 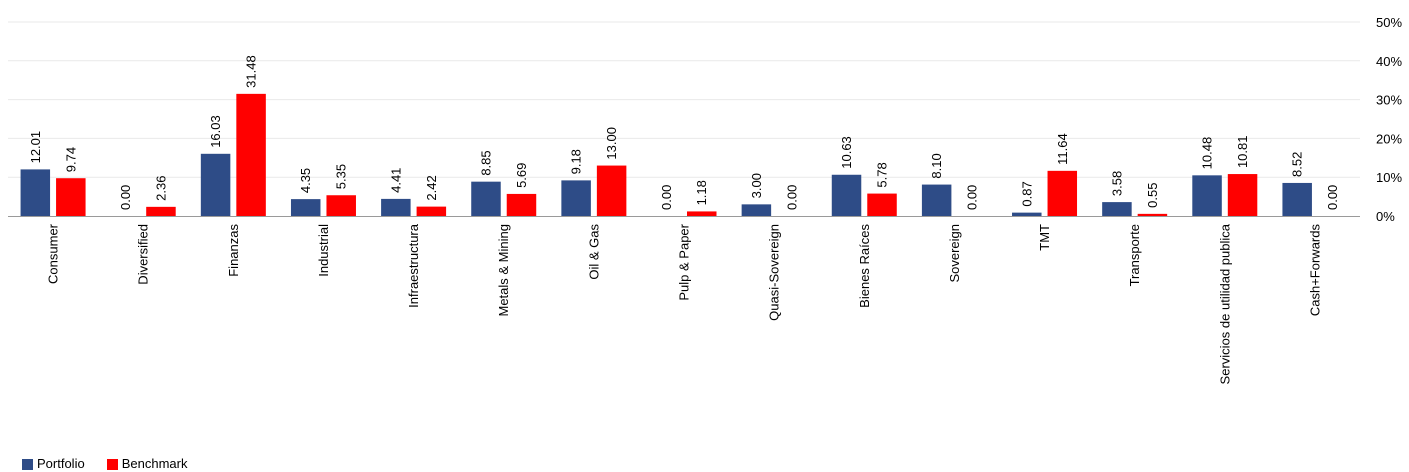 What do you see at coordinates (1207, 153) in the screenshot?
I see `value-label-portfolio-servicios-de-utilidad-publica: 10.48` at bounding box center [1207, 153].